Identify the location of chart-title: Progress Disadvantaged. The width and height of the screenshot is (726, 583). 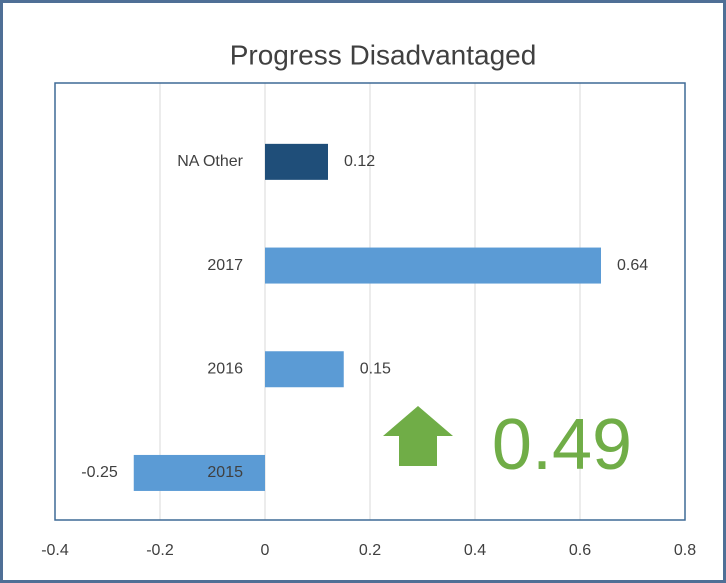
(383, 54).